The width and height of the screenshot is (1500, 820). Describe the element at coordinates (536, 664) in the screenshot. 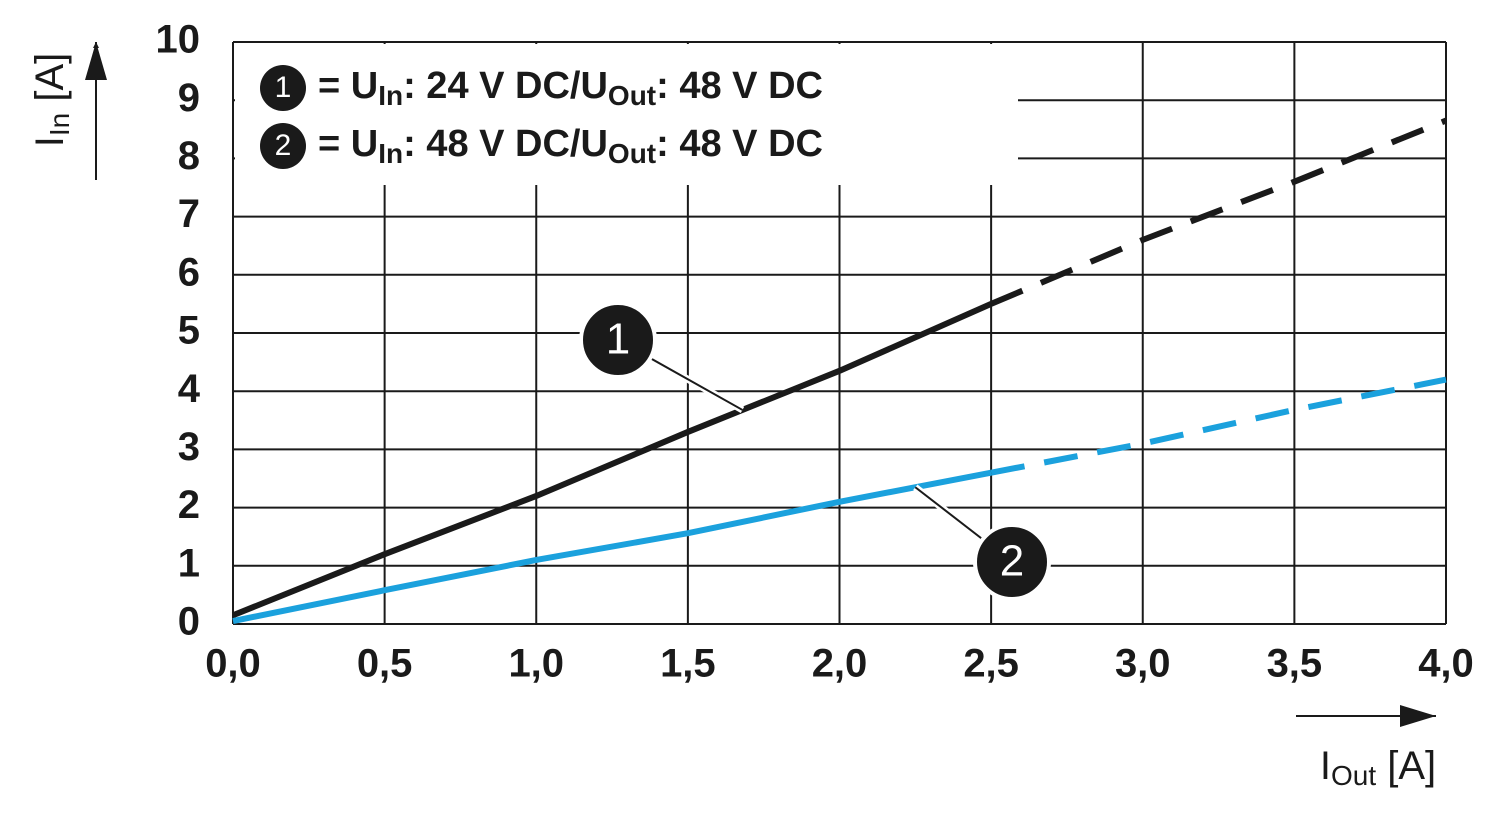

I see `x-tick-label: 1,0` at that location.